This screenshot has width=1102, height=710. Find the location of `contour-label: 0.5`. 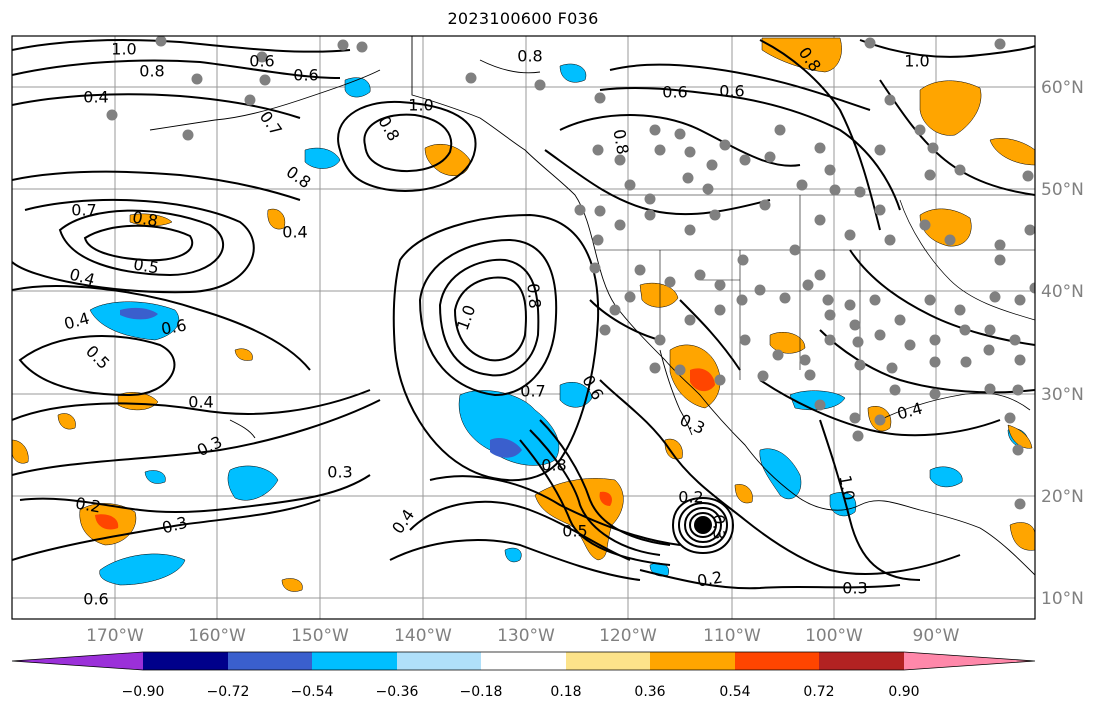

contour-label: 0.5 is located at coordinates (574, 531).